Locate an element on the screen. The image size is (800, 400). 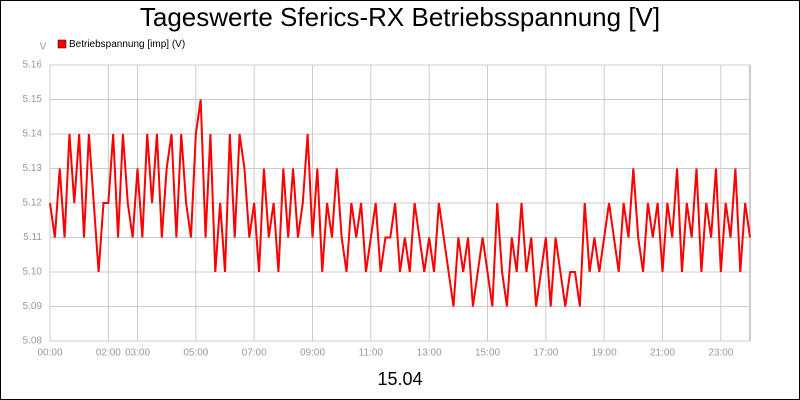
x-tick-label: 13:00 is located at coordinates (429, 353).